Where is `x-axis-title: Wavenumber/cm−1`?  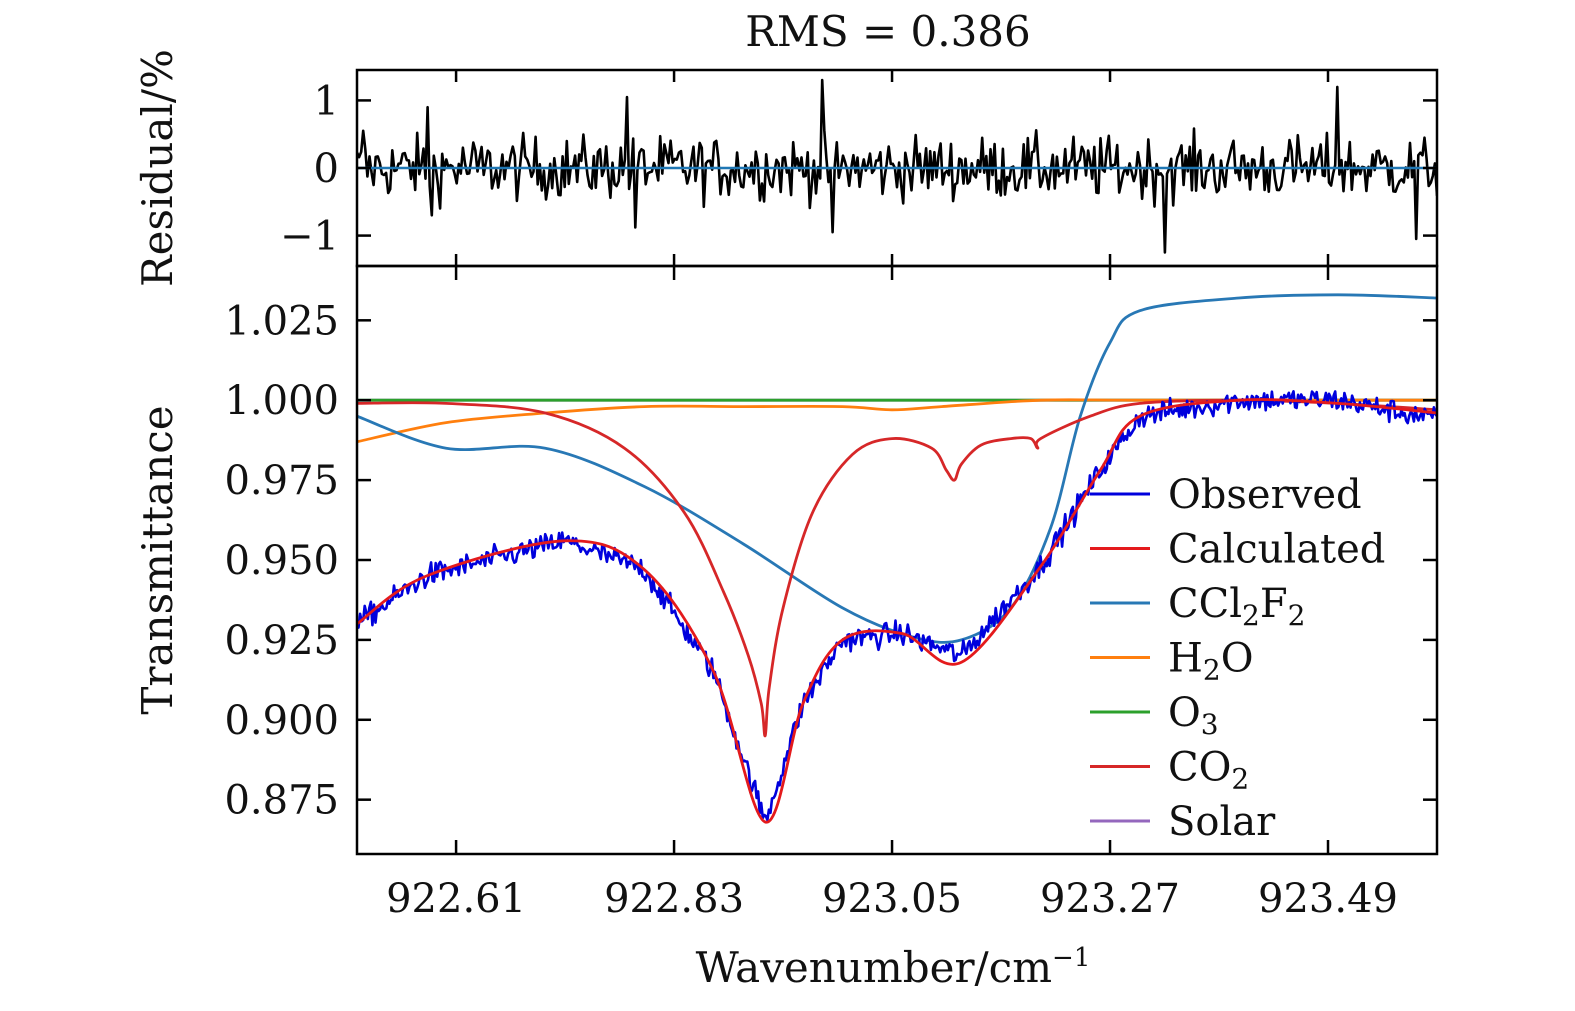 x-axis-title: Wavenumber/cm−1 is located at coordinates (893, 967).